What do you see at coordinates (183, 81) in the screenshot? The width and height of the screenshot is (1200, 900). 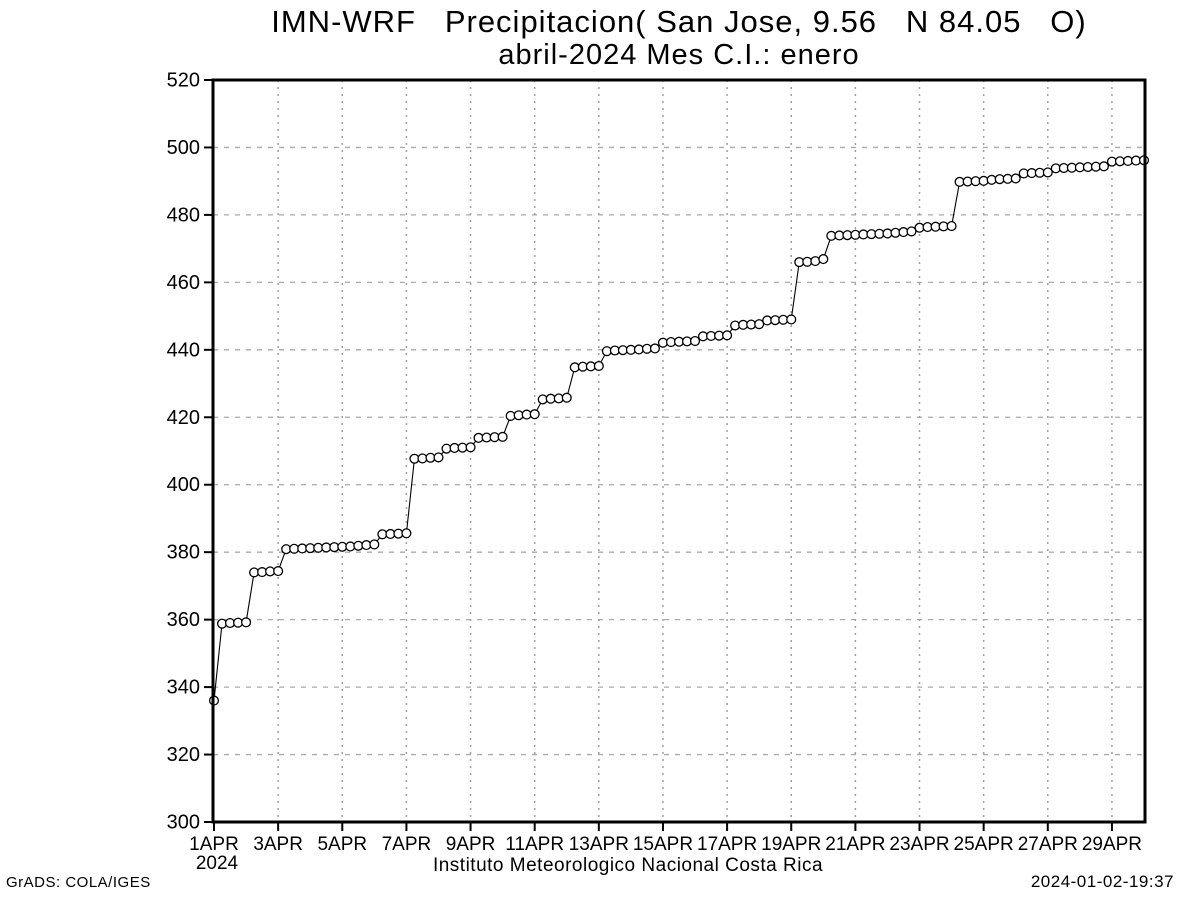 I see `y-tick-label: 520` at bounding box center [183, 81].